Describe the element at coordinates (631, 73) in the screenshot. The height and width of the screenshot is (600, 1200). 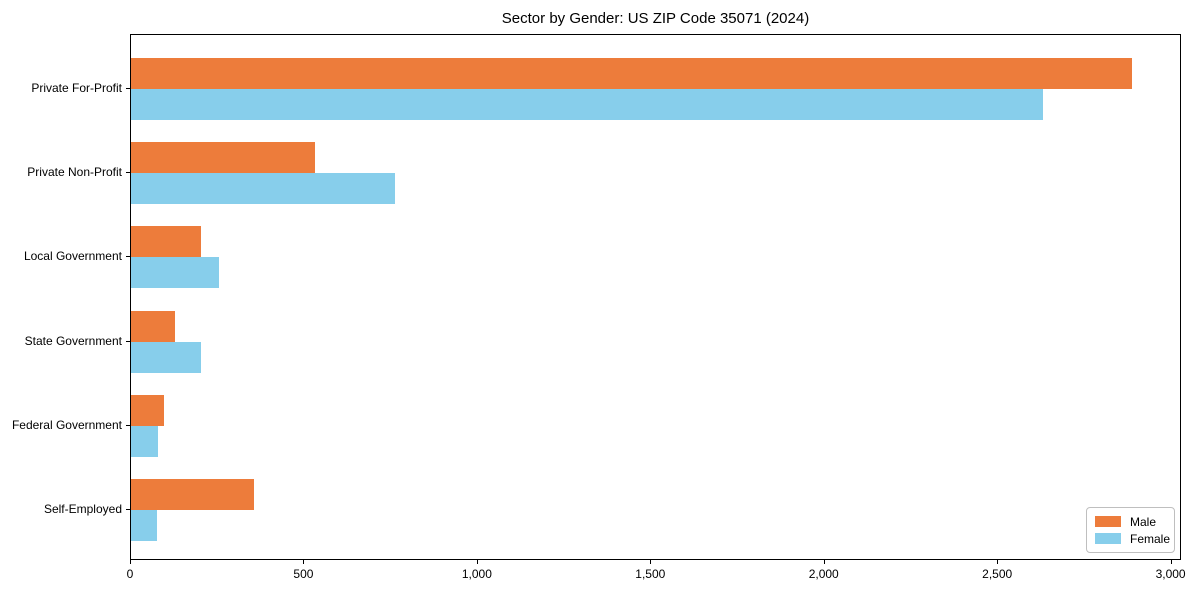
I see `bar-male-private-for-profit` at that location.